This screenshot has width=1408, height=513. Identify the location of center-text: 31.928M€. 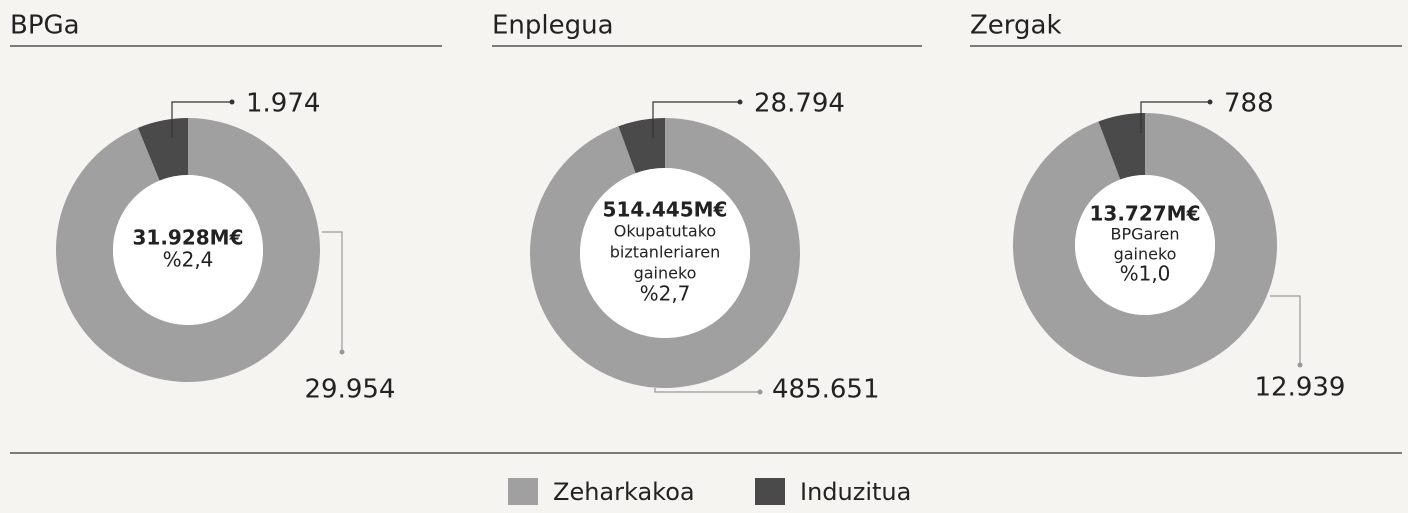
(188, 238).